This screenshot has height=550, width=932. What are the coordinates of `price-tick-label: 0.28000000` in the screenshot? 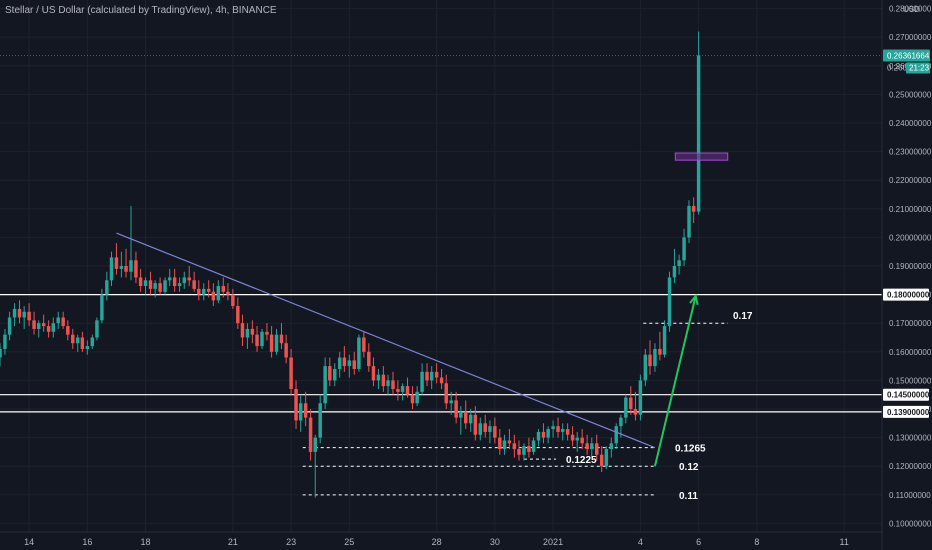 It's located at (910, 9).